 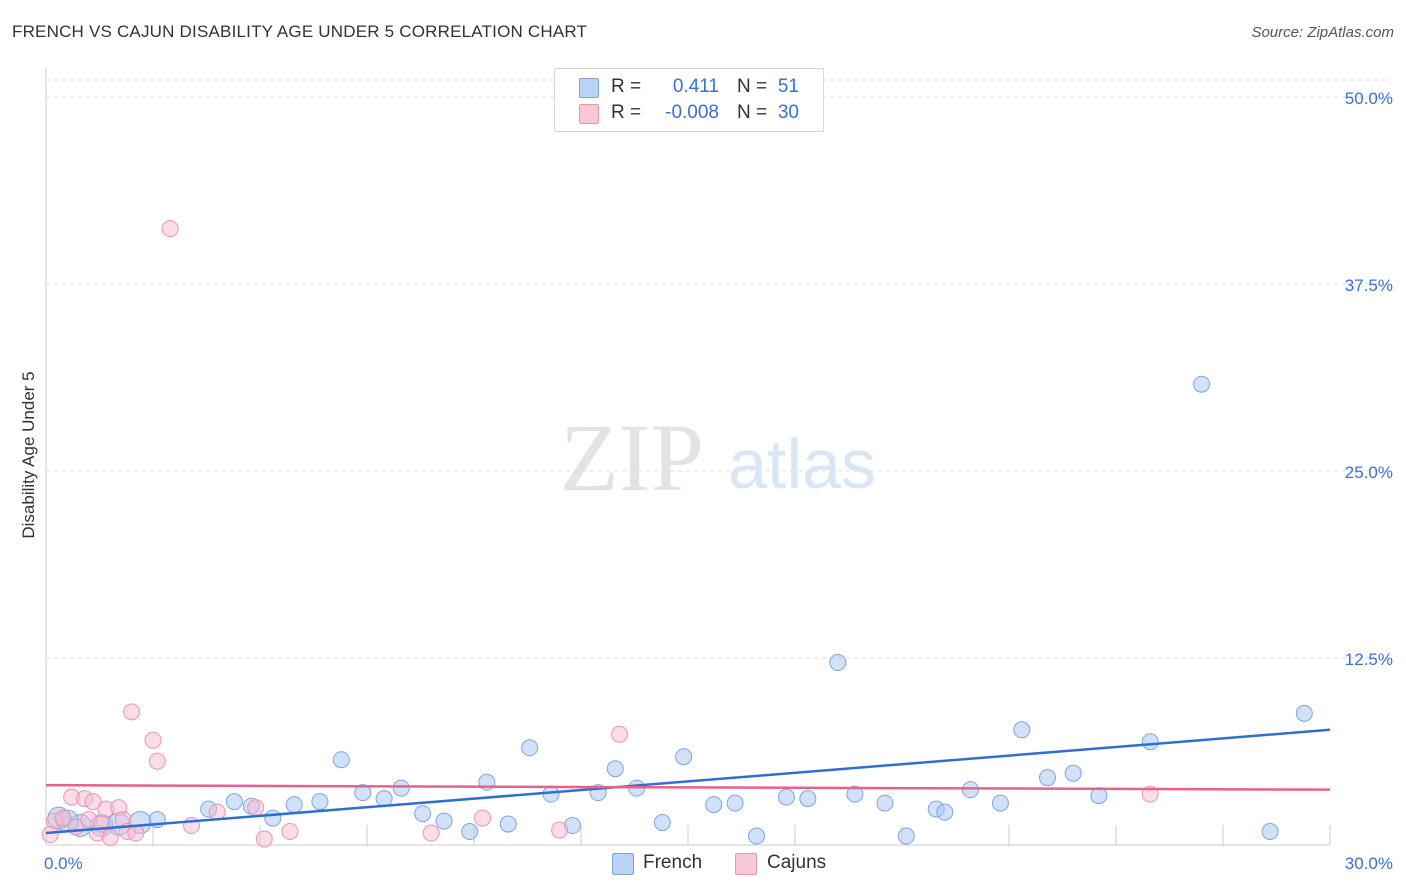 I want to click on cajuns-r-value: -0.008, so click(x=692, y=112).